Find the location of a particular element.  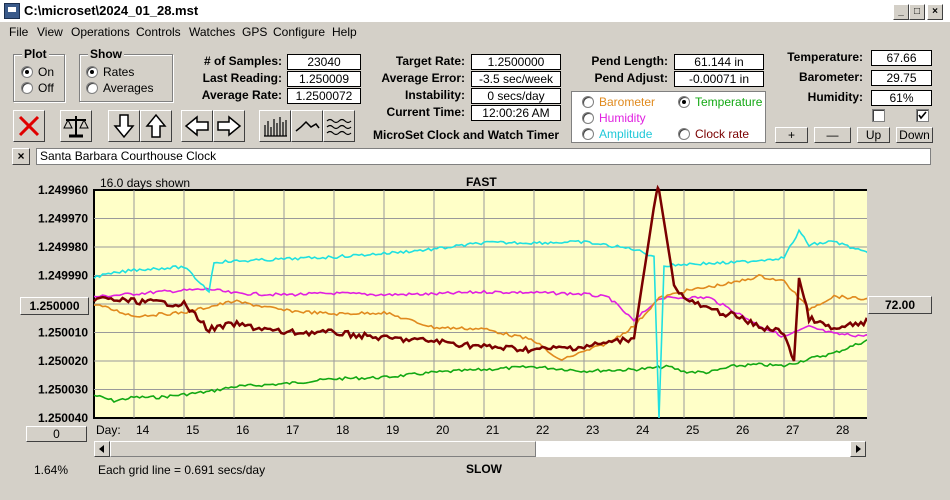

samples-label: # of Samples: is located at coordinates (231, 61).